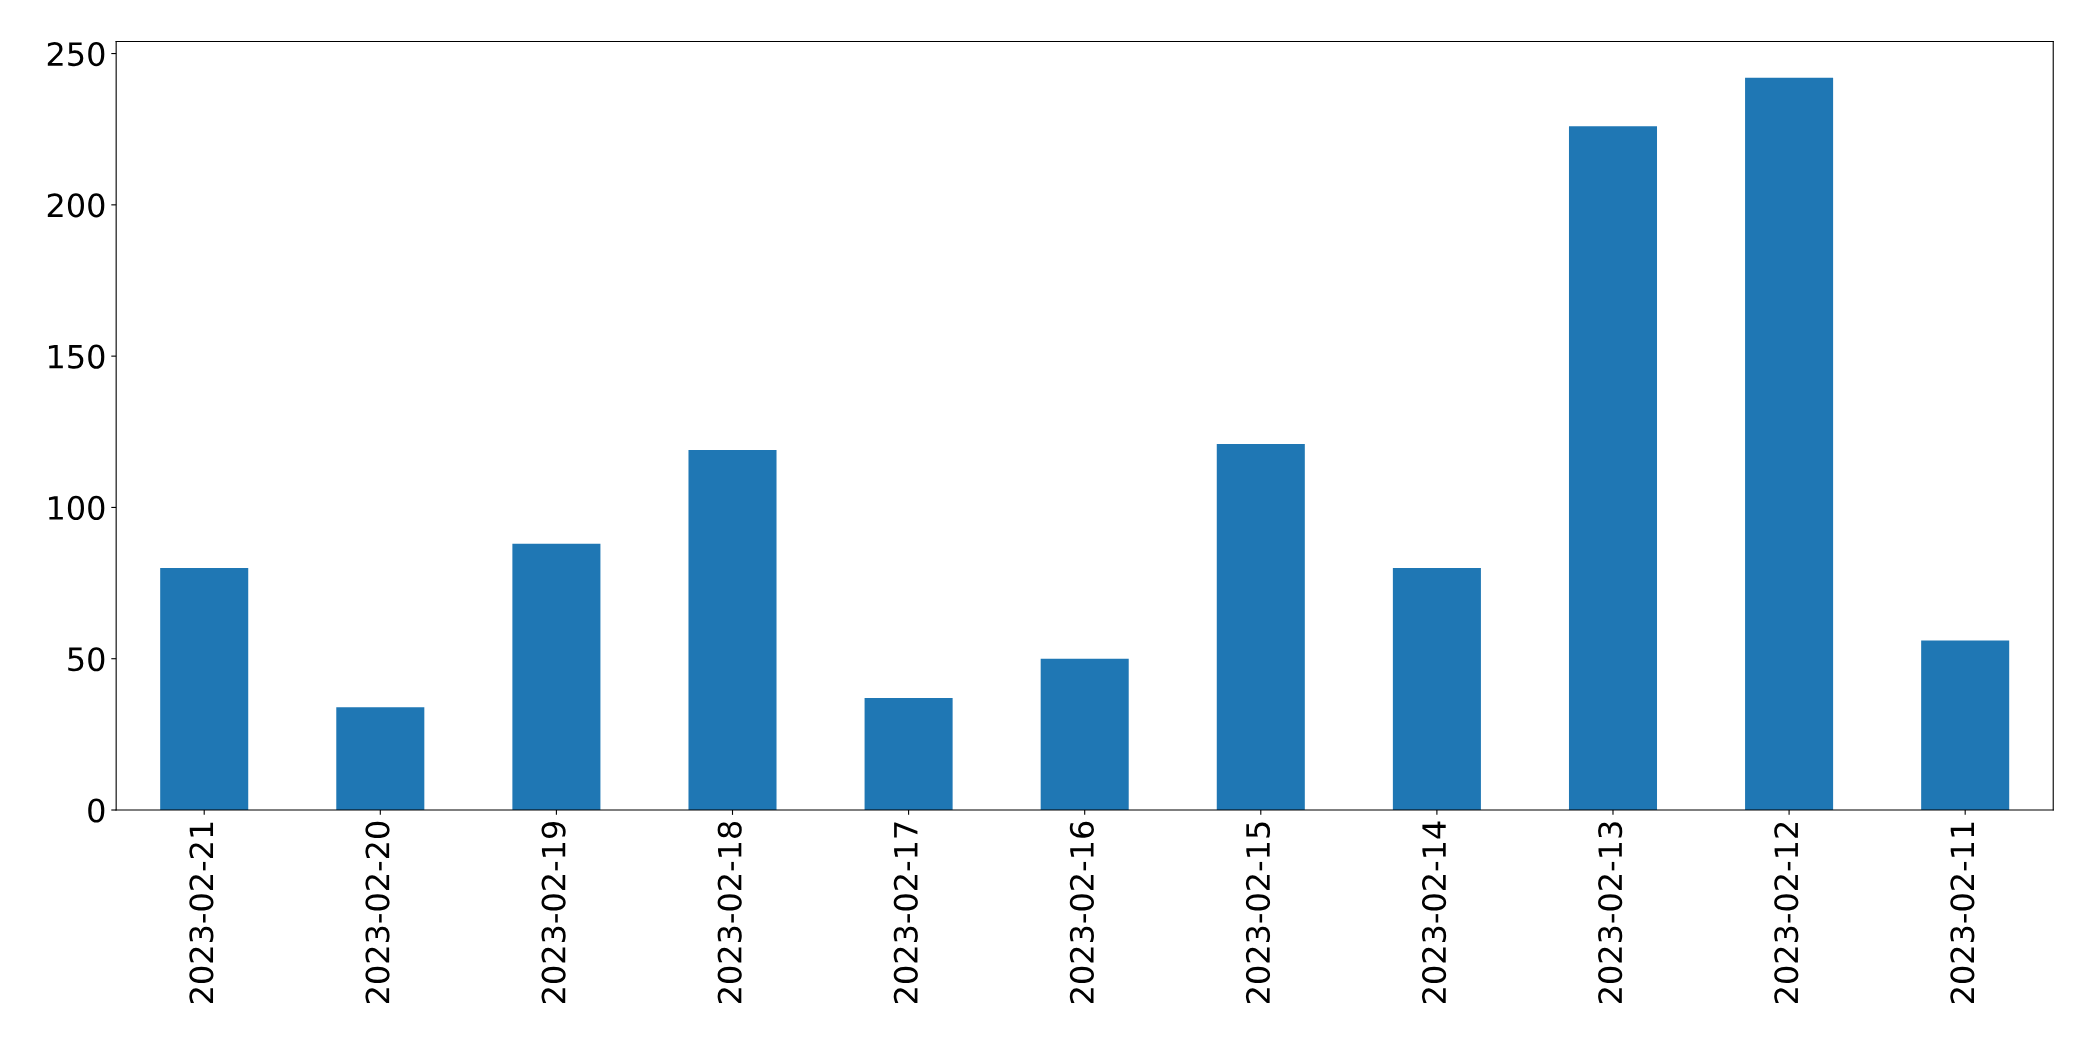 This screenshot has width=2093, height=1063. Describe the element at coordinates (76, 356) in the screenshot. I see `y-tick-label: 150` at that location.